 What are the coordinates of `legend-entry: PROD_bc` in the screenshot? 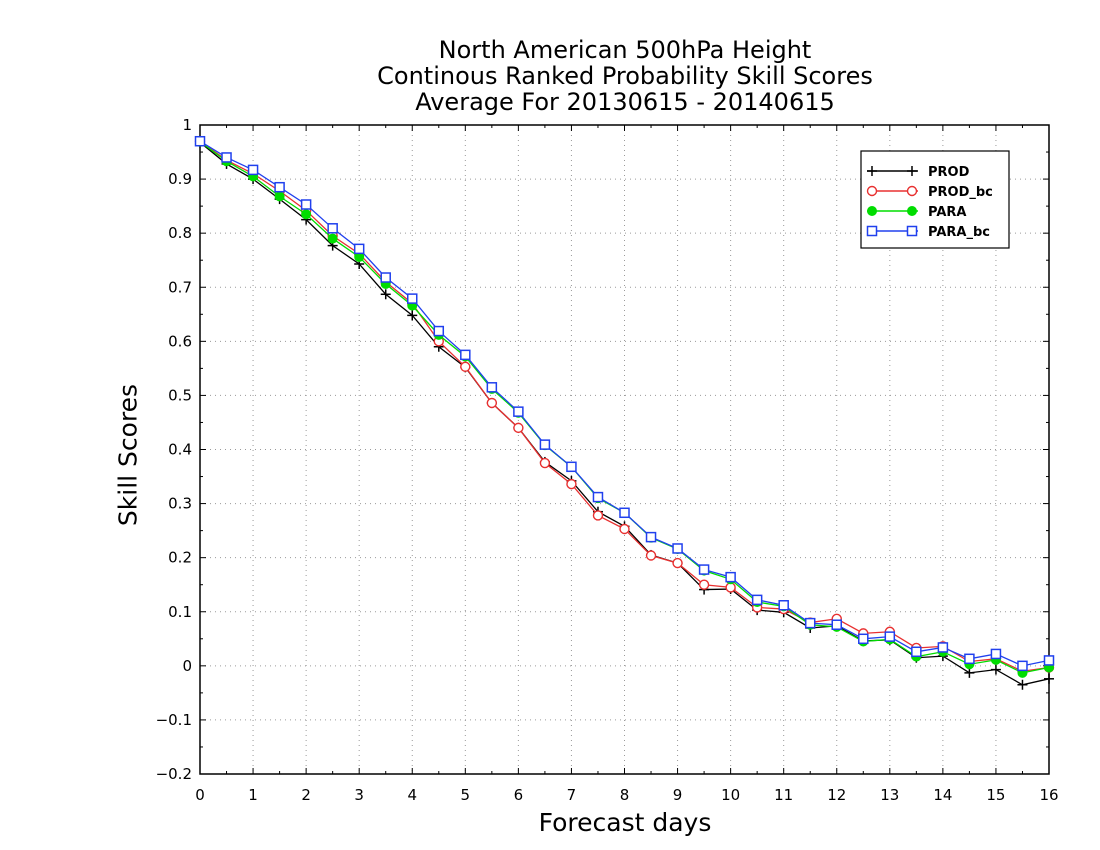 It's located at (929, 192).